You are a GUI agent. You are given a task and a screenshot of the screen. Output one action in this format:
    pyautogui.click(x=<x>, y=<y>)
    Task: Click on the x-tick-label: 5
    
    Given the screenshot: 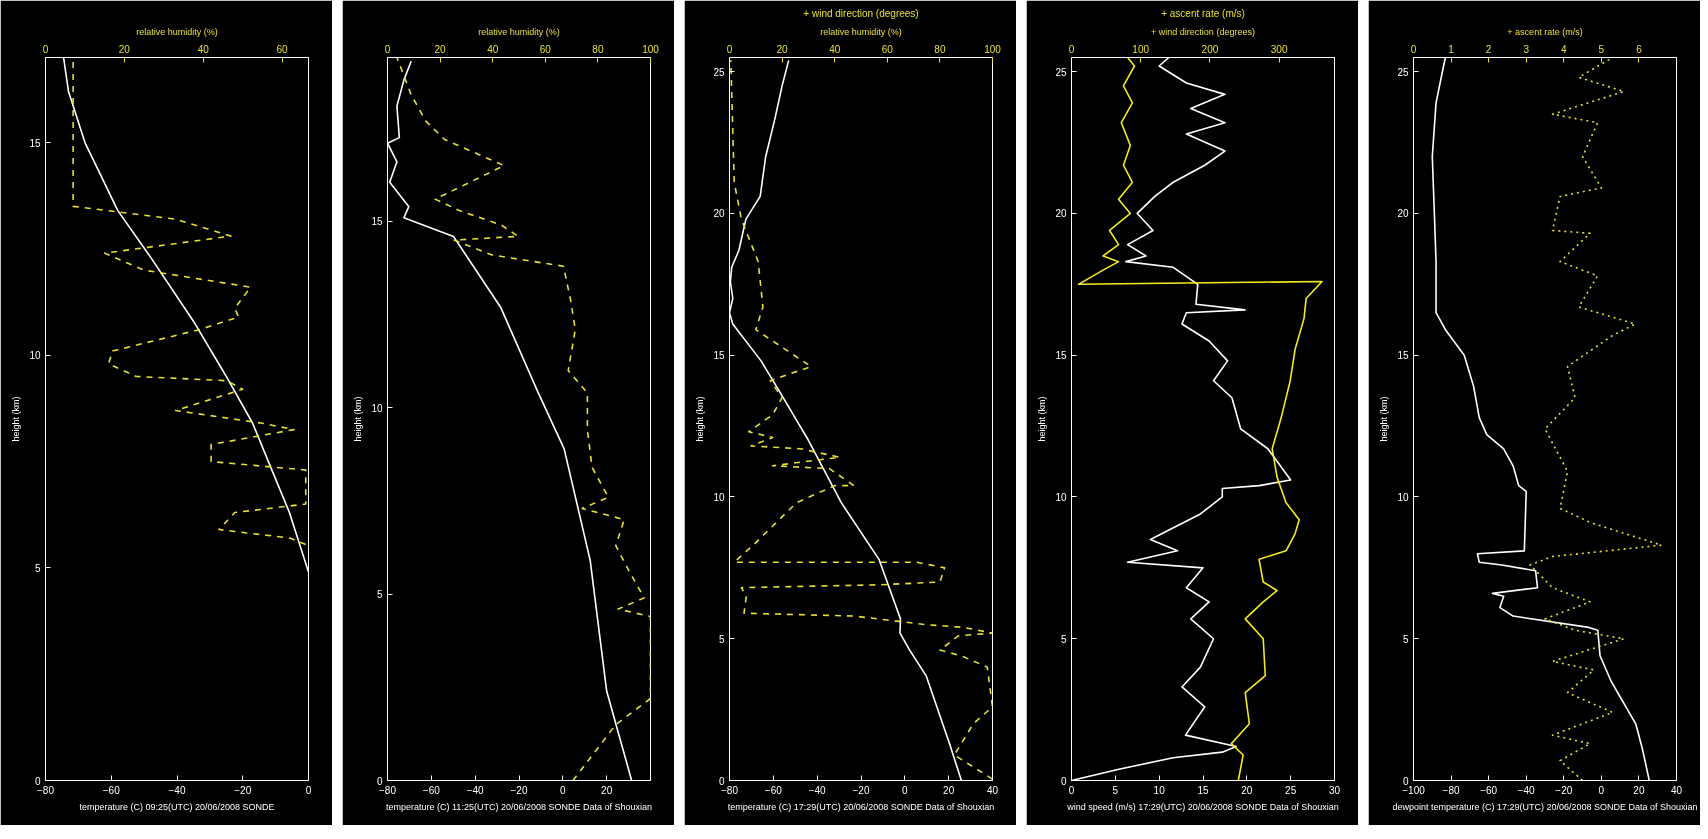 What is the action you would take?
    pyautogui.click(x=1115, y=790)
    